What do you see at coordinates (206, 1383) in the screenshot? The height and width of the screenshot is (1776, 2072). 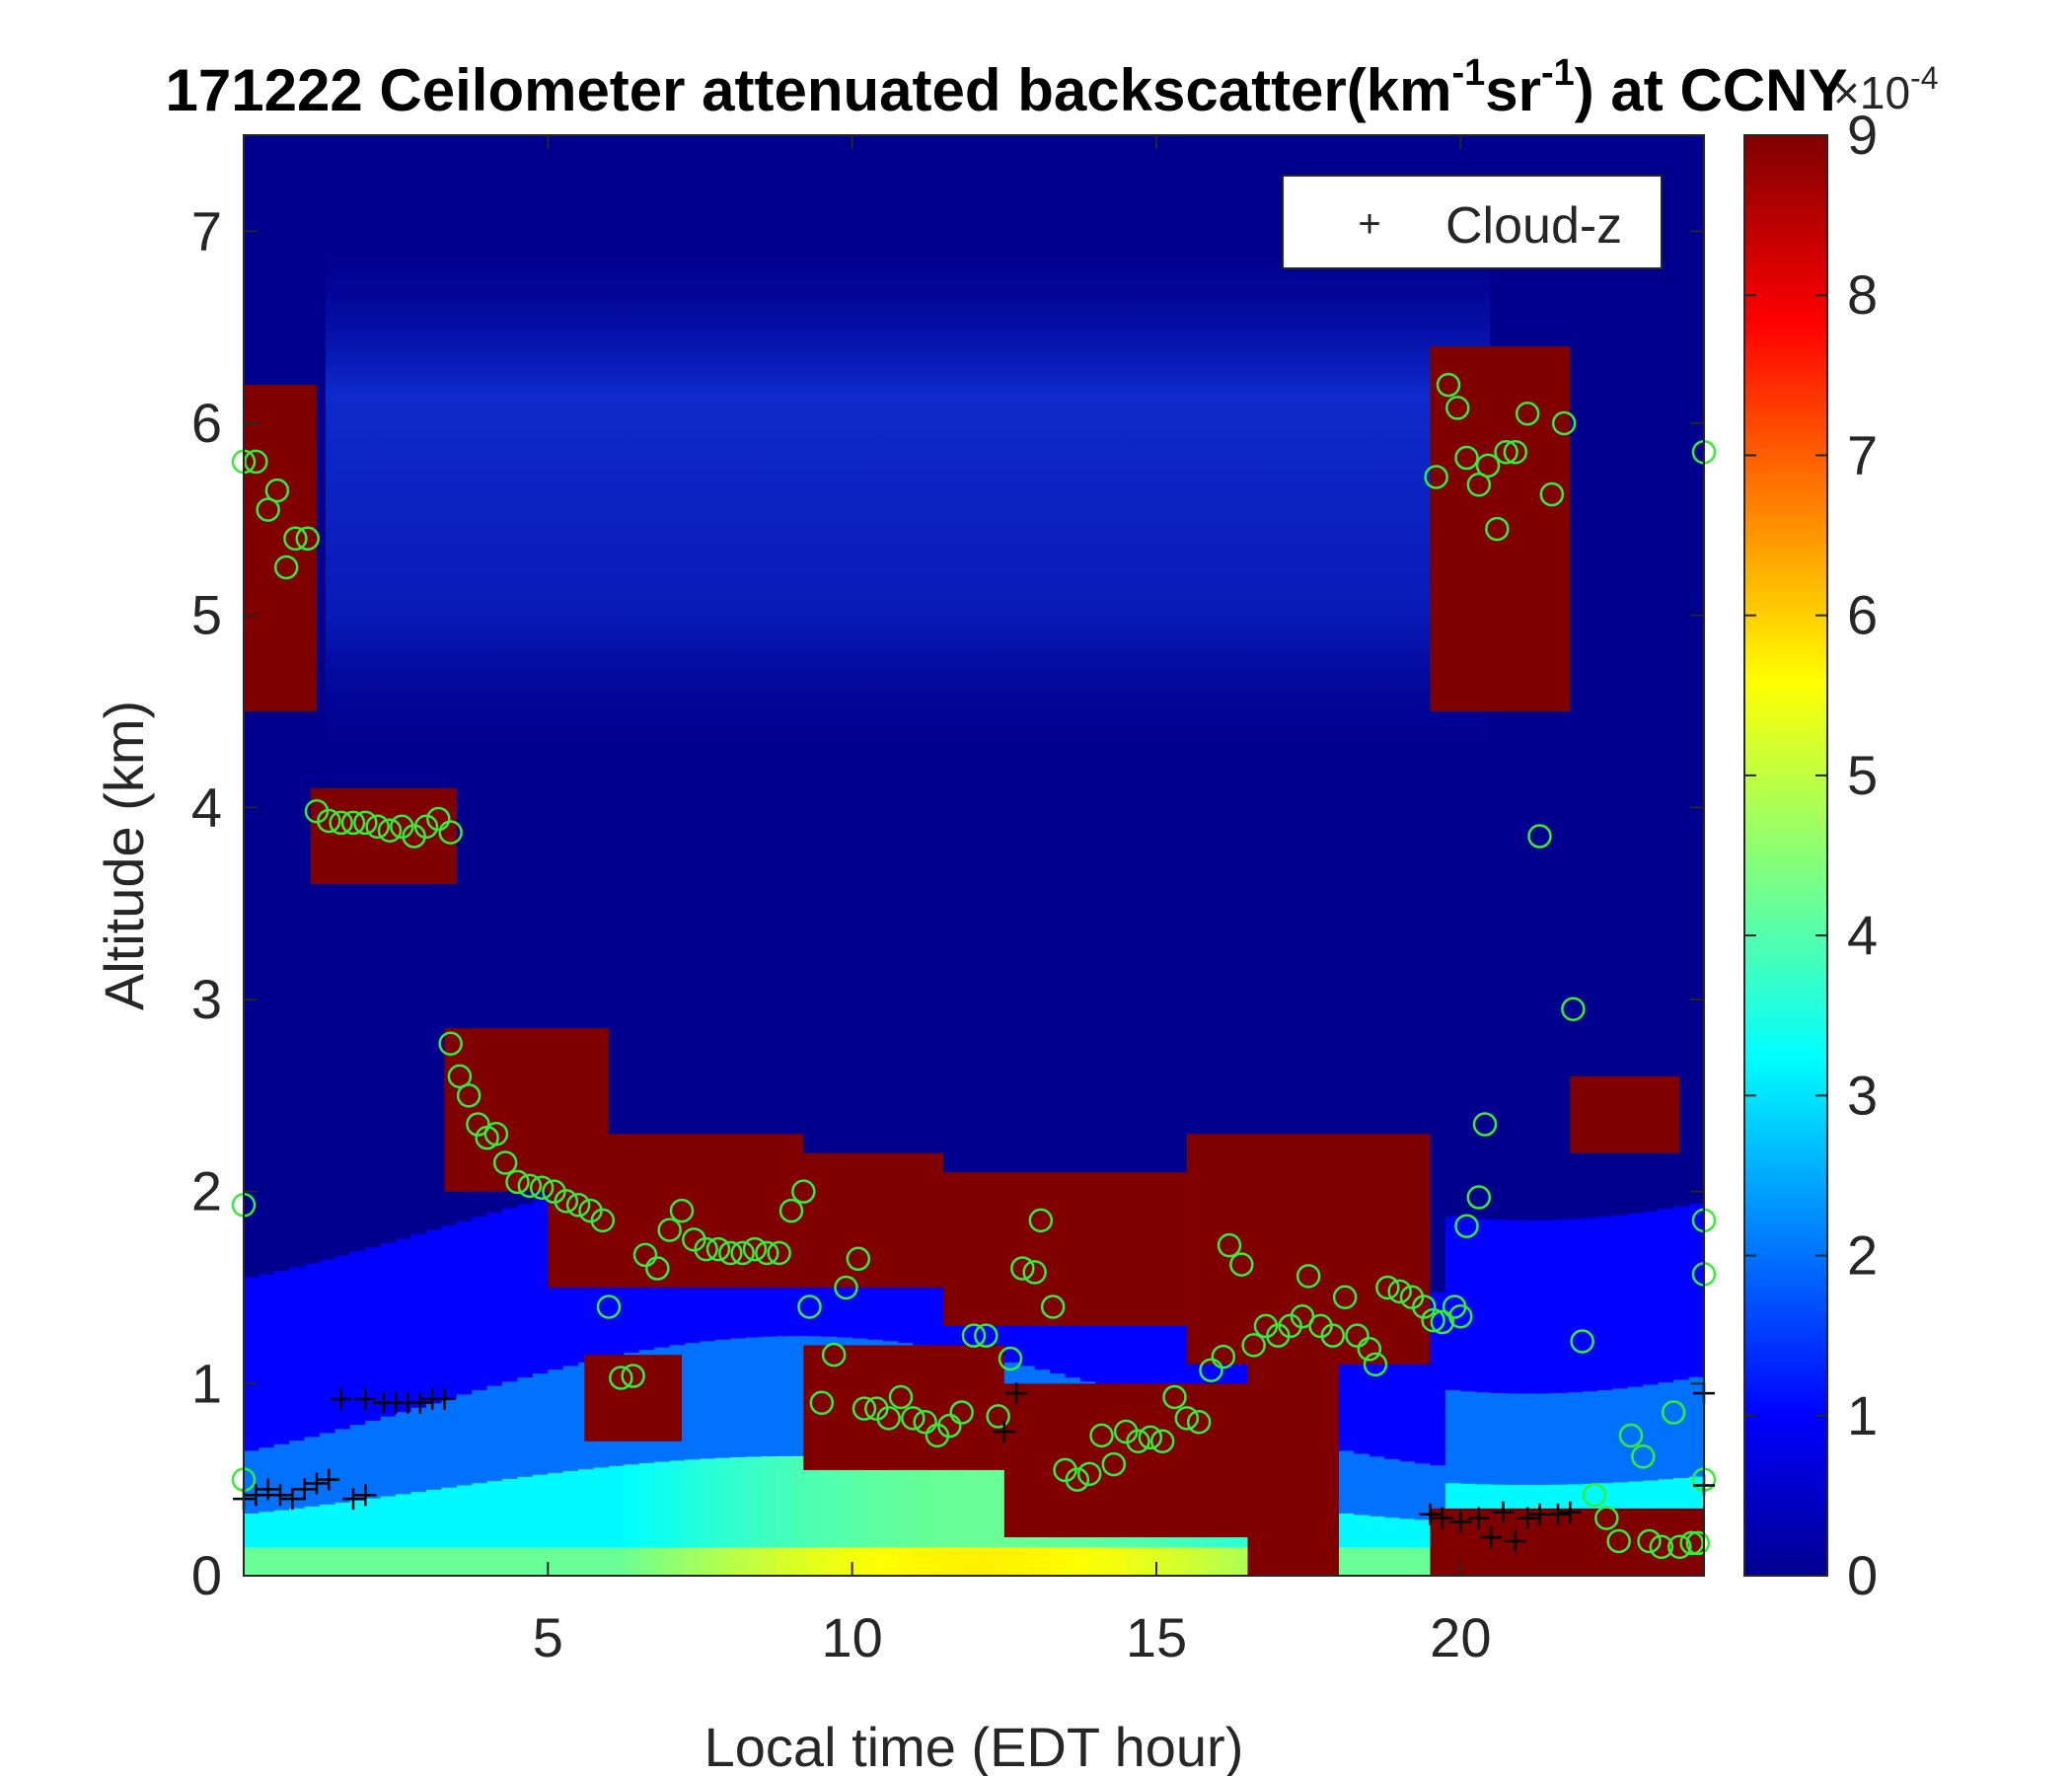 I see `y-tick-label: 1` at bounding box center [206, 1383].